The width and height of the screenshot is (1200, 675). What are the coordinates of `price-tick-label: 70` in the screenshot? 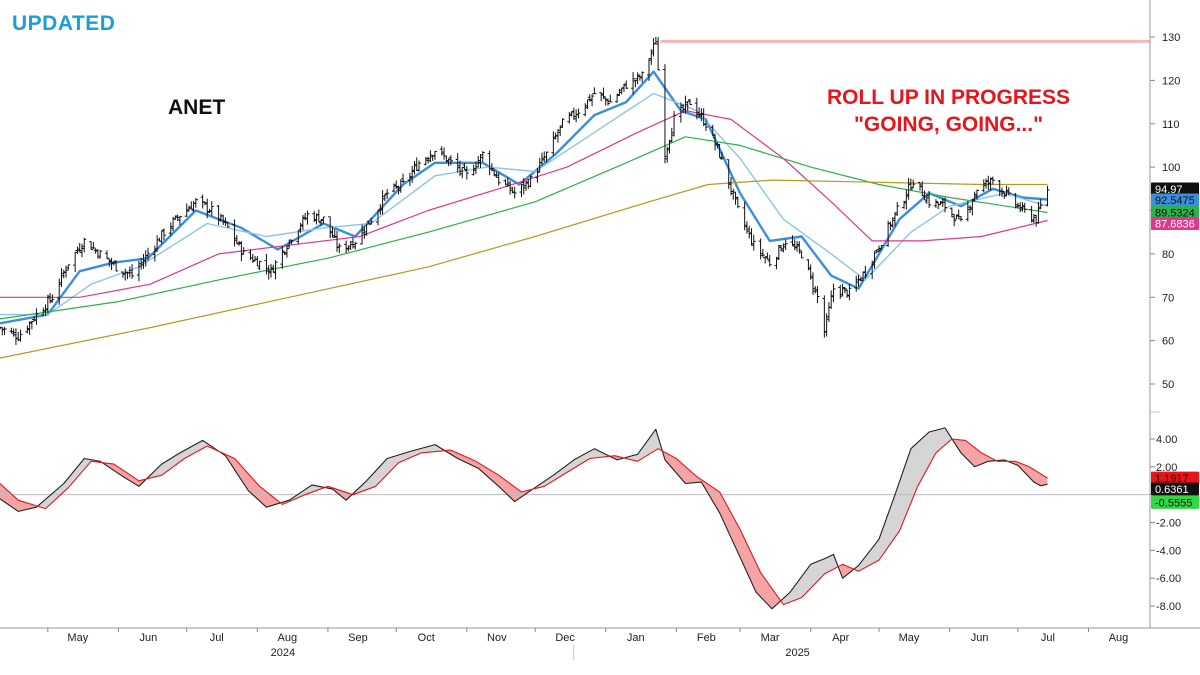 It's located at (1168, 298).